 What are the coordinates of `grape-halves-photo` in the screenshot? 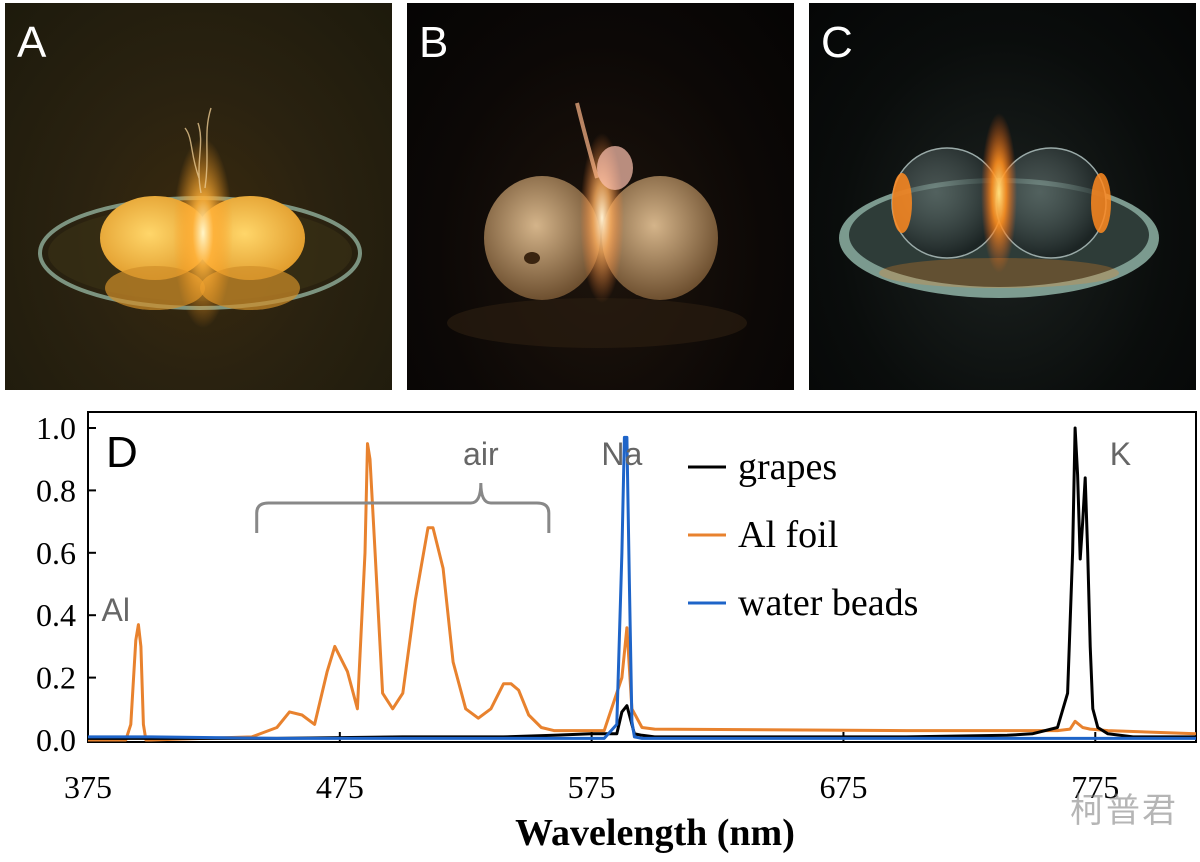 It's located at (200, 217).